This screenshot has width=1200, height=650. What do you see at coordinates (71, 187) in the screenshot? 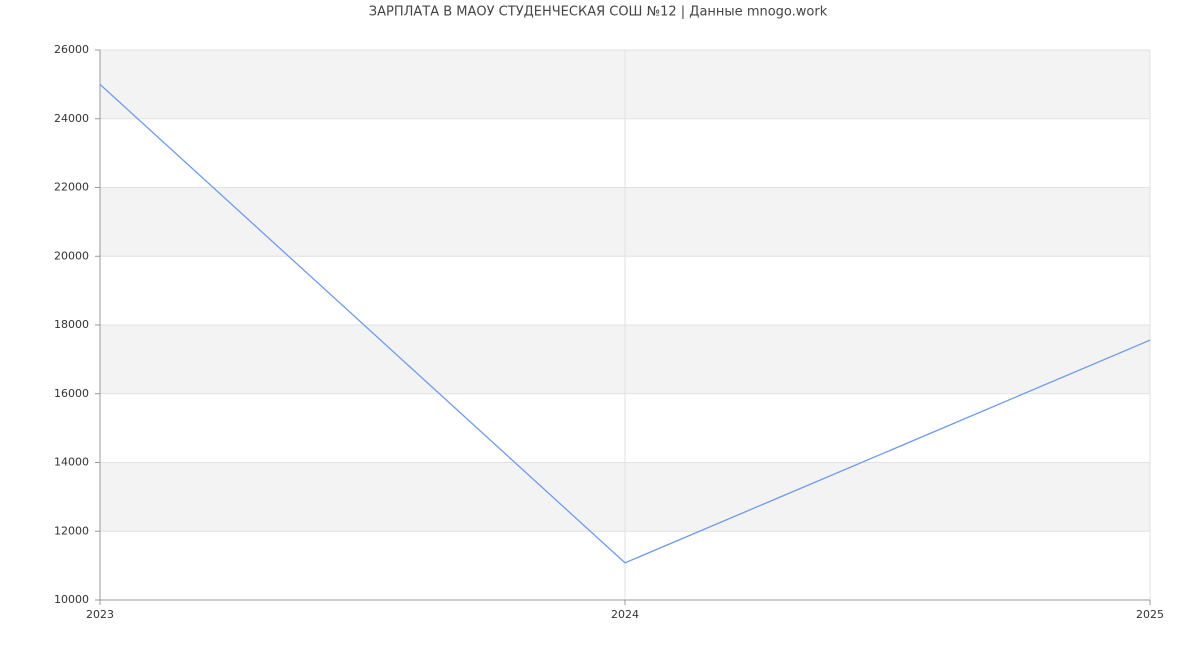
I see `y-tick-label: 22000` at bounding box center [71, 187].